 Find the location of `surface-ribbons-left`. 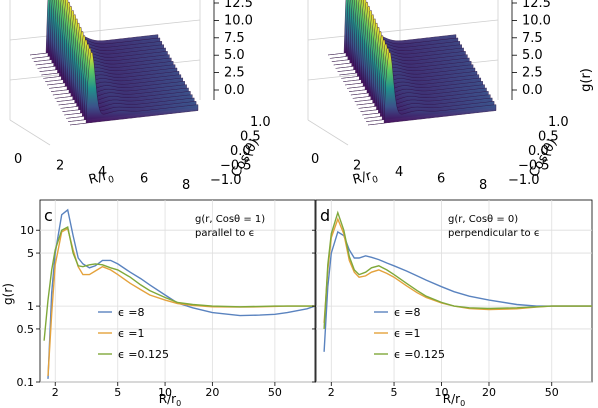

surface-ribbons-left is located at coordinates (114, 63).